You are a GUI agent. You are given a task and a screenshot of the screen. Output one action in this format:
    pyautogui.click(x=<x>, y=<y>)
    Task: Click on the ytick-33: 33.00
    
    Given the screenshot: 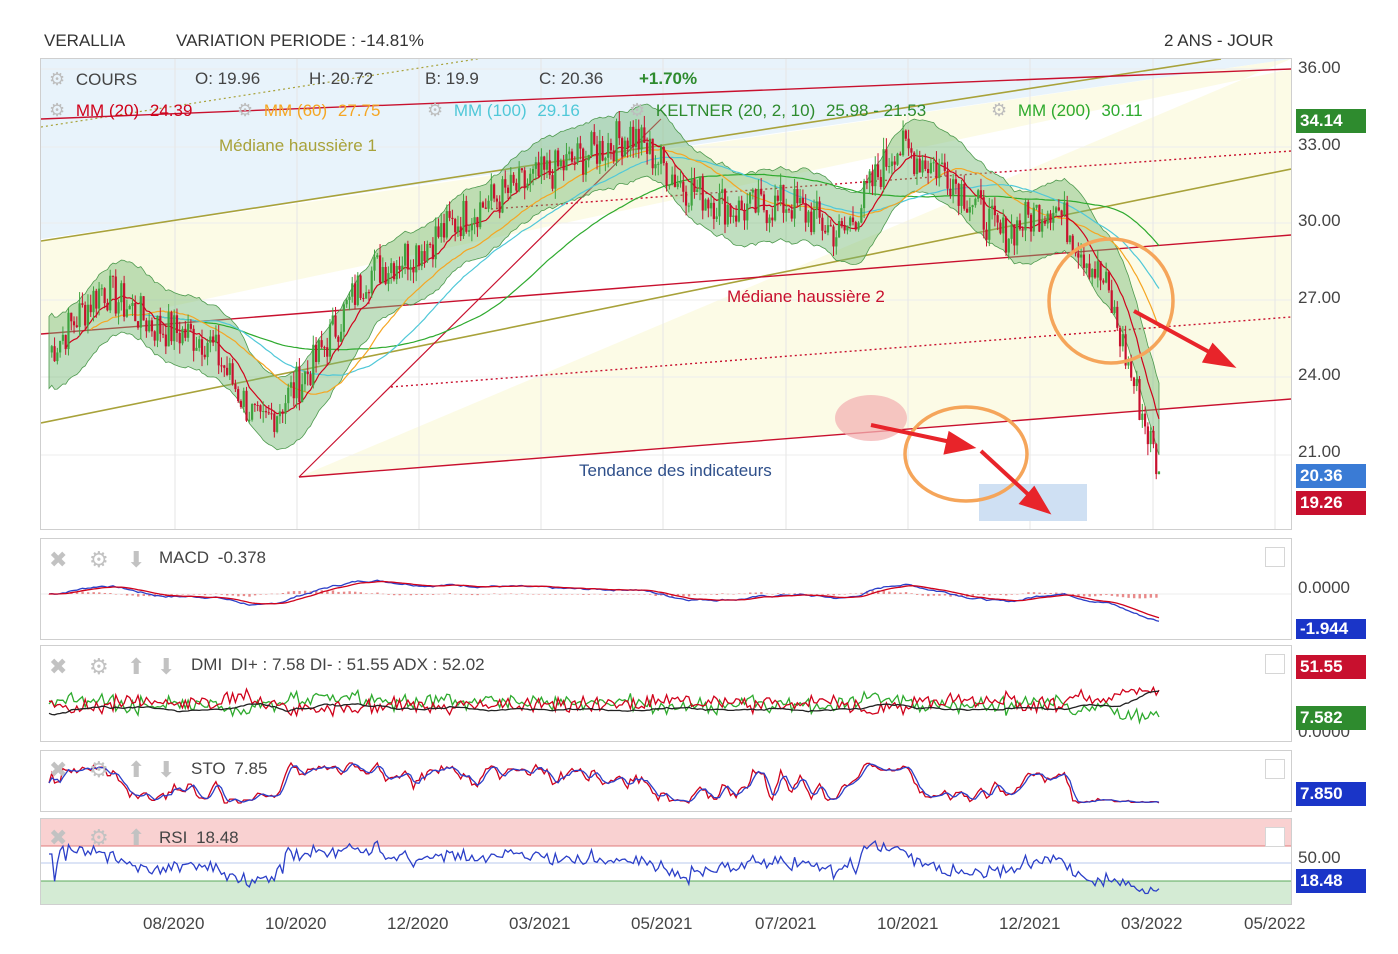 What is the action you would take?
    pyautogui.click(x=1319, y=144)
    